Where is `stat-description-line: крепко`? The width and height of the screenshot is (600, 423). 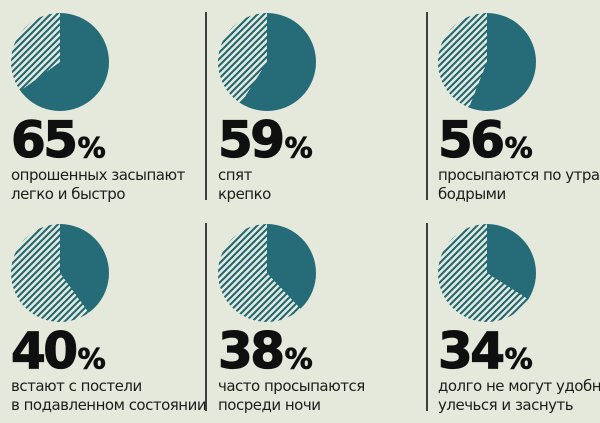 stat-description-line: крепко is located at coordinates (244, 194).